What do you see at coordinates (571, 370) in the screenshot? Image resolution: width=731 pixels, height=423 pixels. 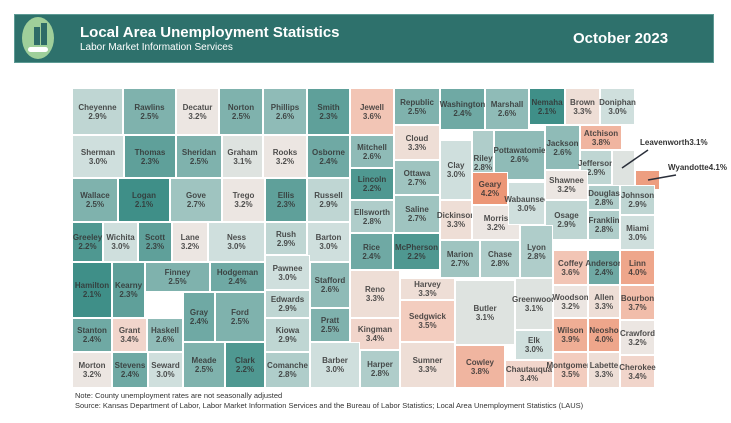 I see `county-montgomery: Montgomery 3.5%` at bounding box center [571, 370].